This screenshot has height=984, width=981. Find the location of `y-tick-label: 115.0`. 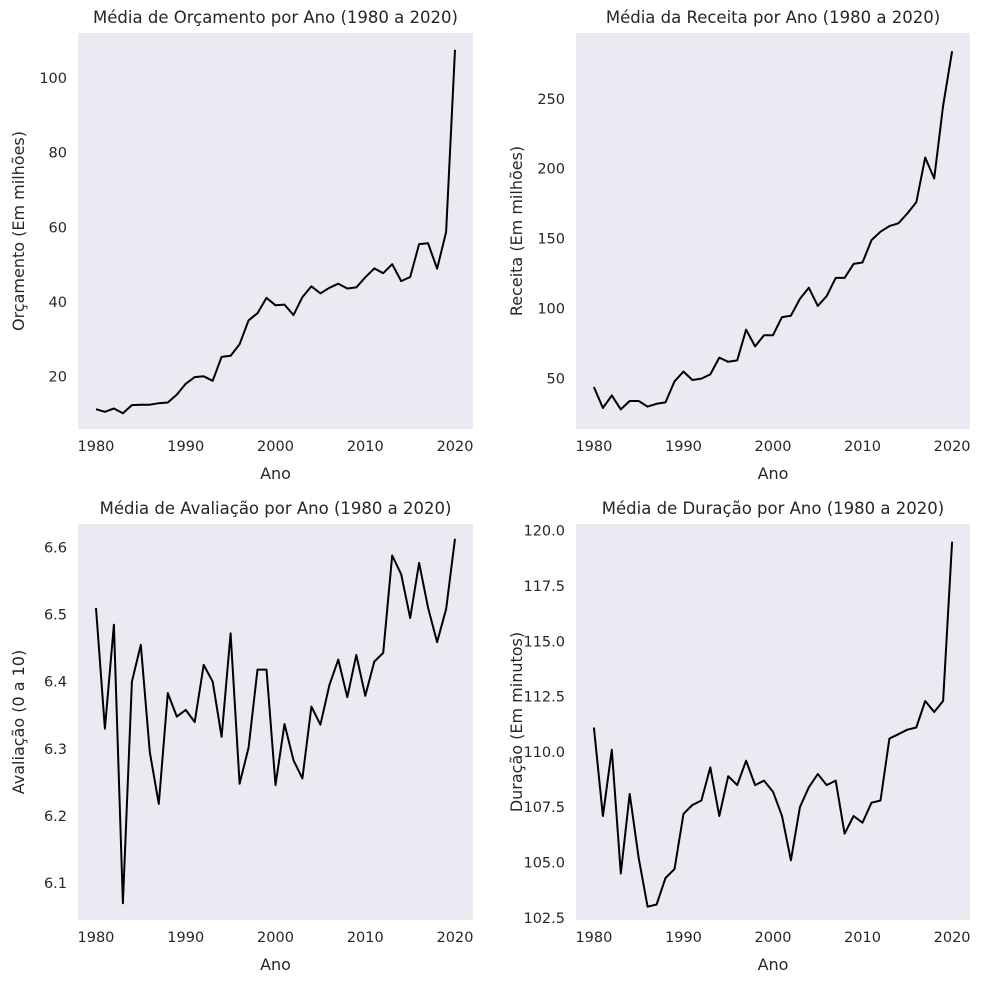

y-tick-label: 115.0 is located at coordinates (544, 642).